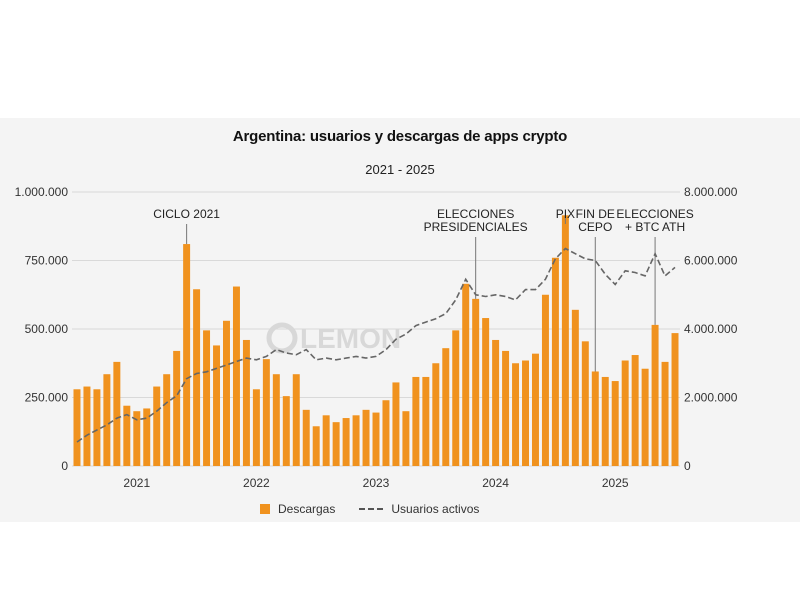 This screenshot has width=800, height=604. Describe the element at coordinates (42, 192) in the screenshot. I see `y-left-tick-label: 1.000.000` at that location.